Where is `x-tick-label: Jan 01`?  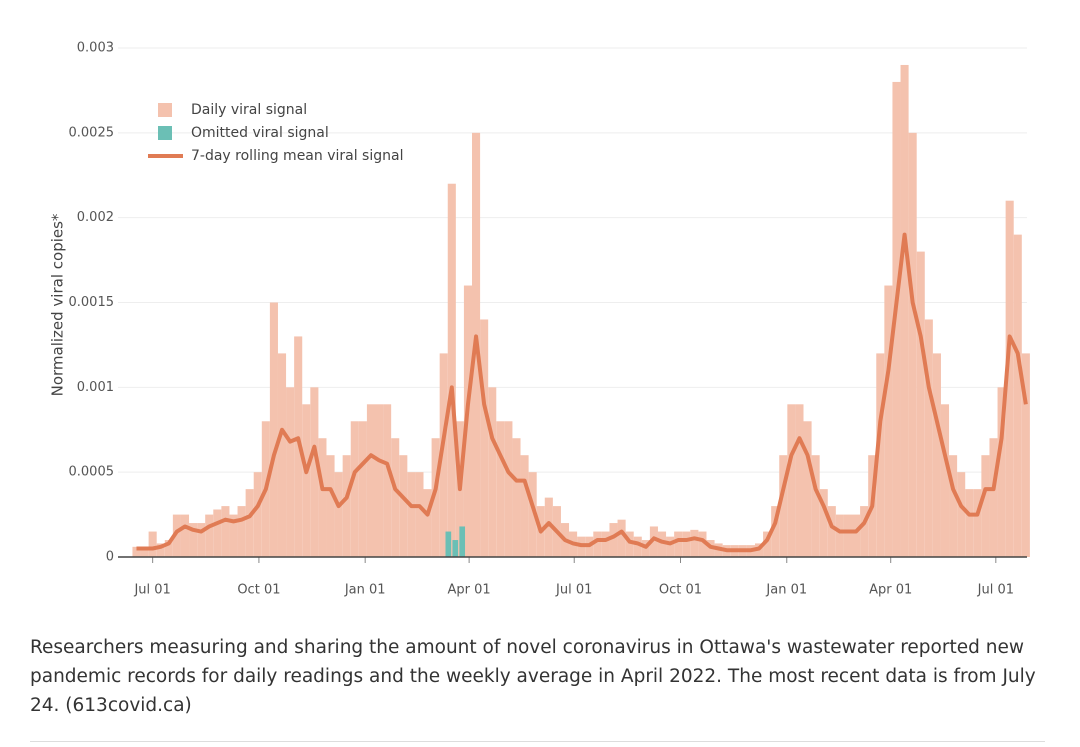 x-tick-label: Jan 01 is located at coordinates (786, 590).